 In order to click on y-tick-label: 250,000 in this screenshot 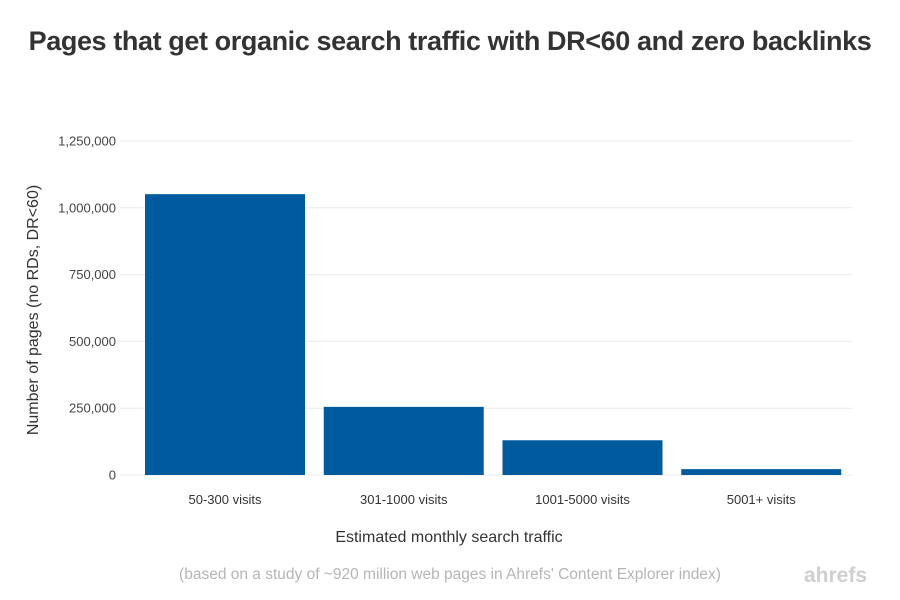, I will do `click(92, 408)`.